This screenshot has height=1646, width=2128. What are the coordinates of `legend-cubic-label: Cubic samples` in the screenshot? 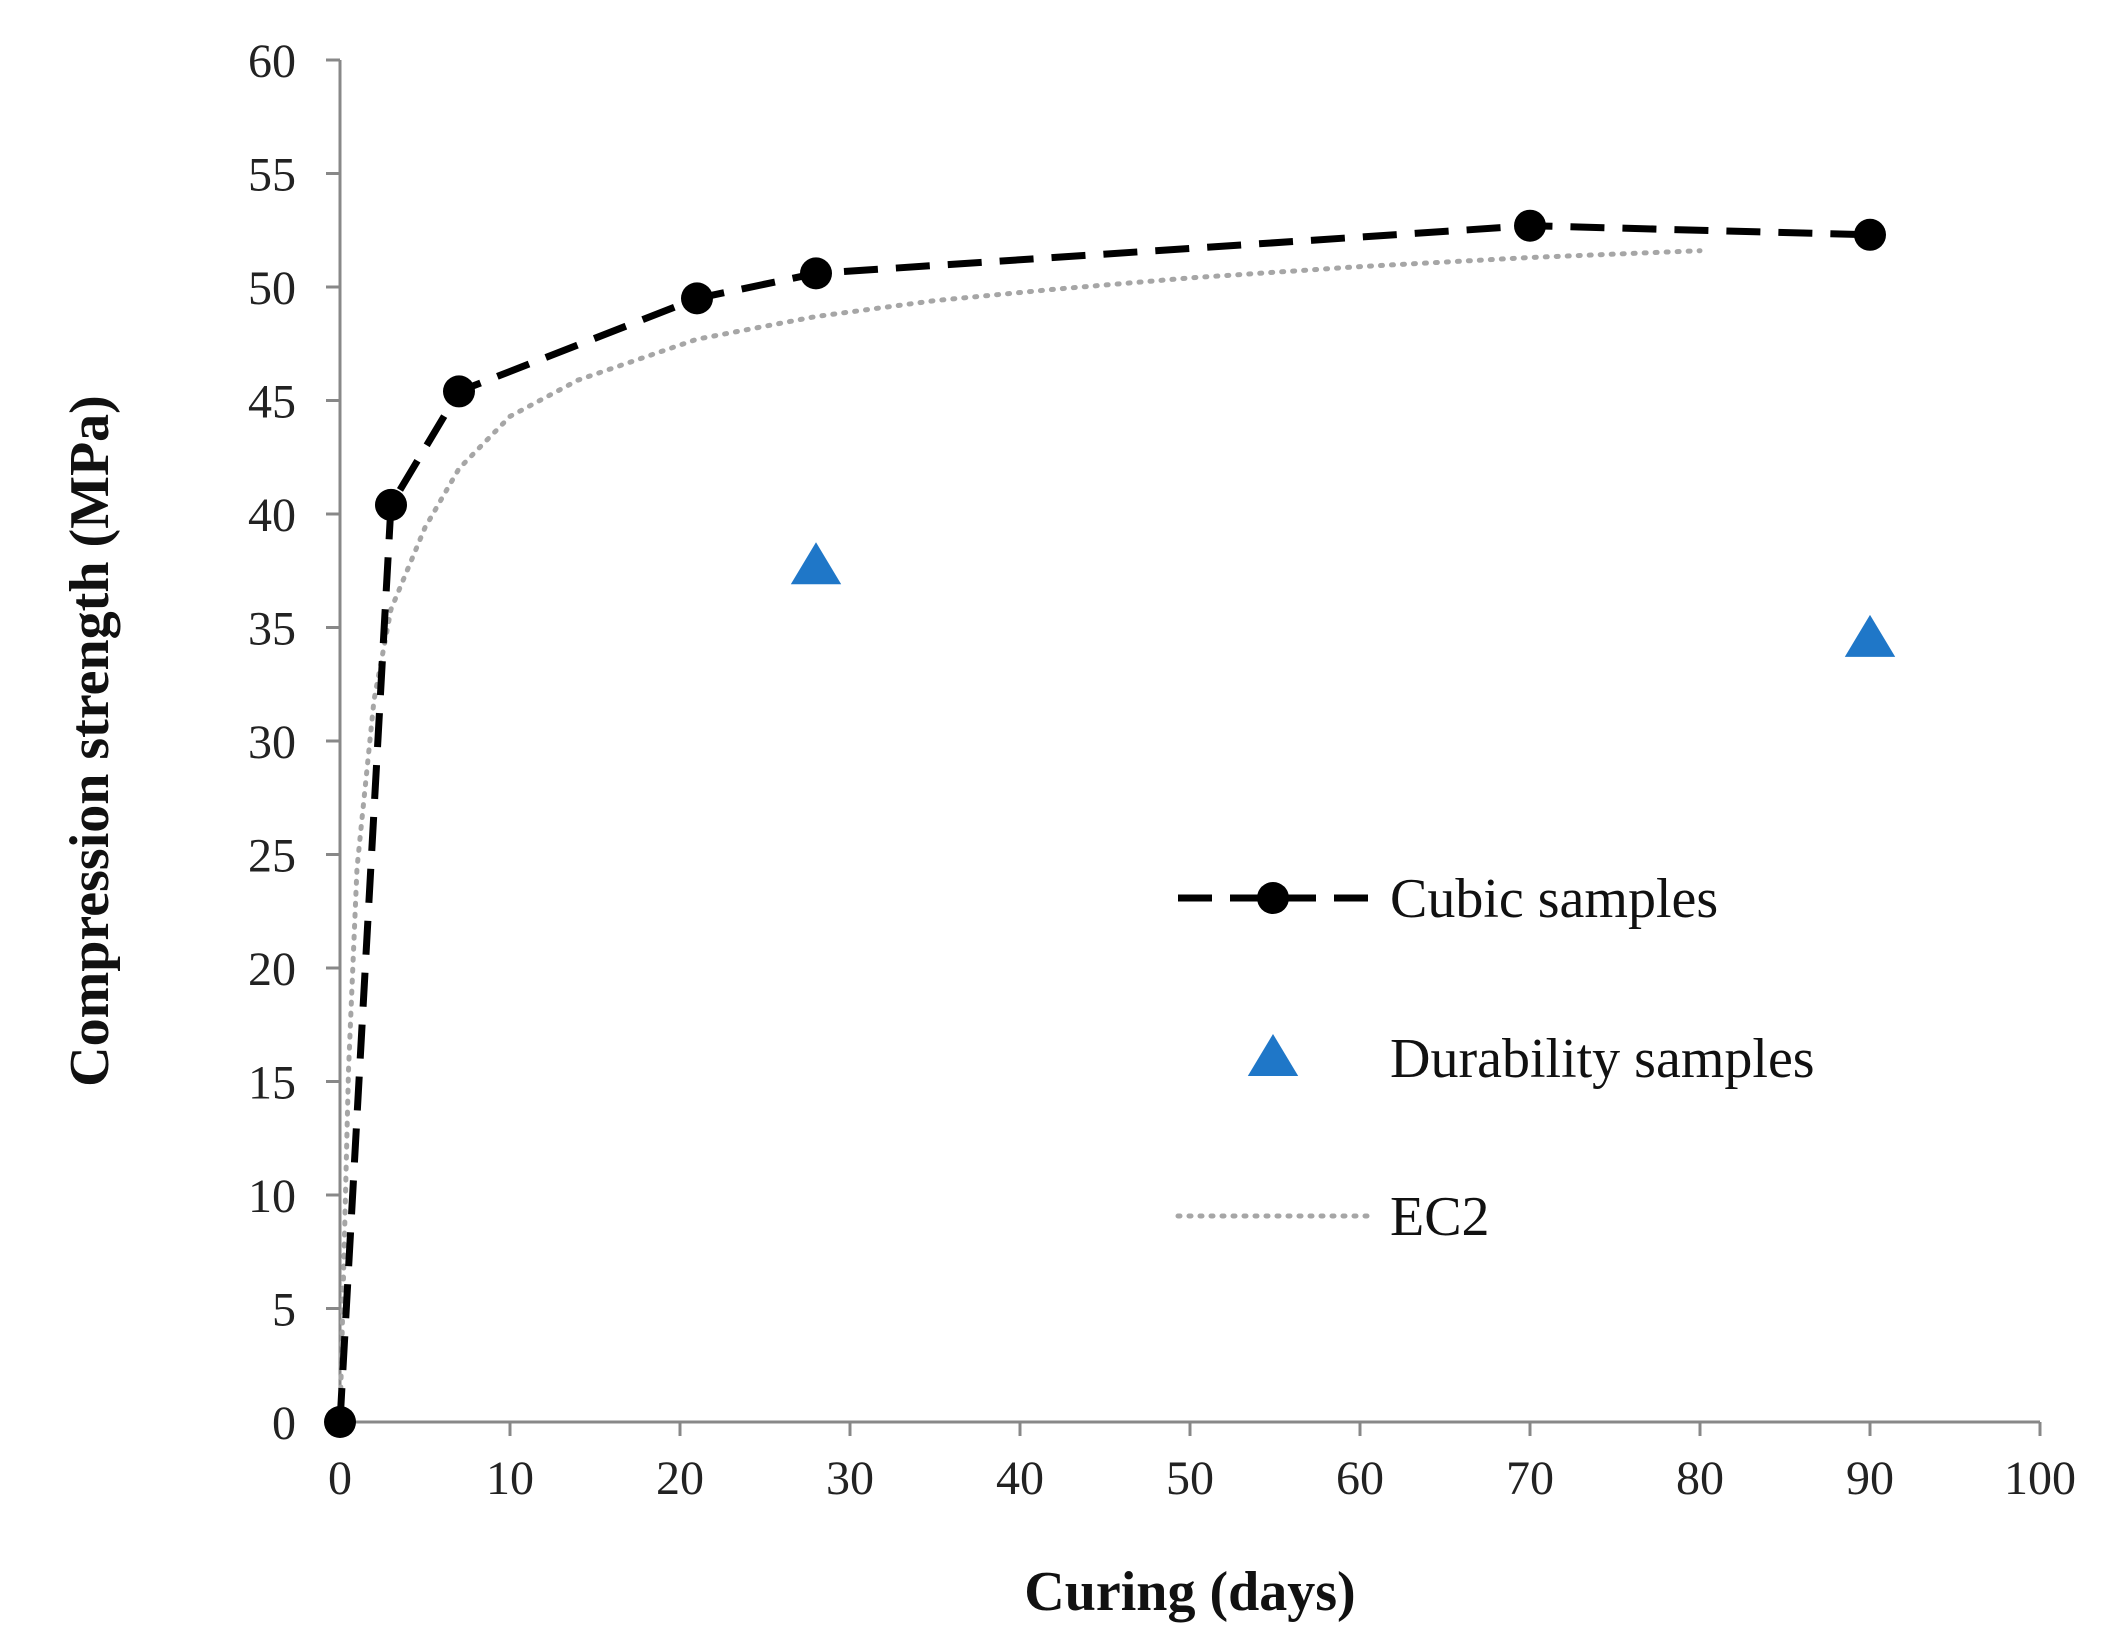 It's located at (1554, 899).